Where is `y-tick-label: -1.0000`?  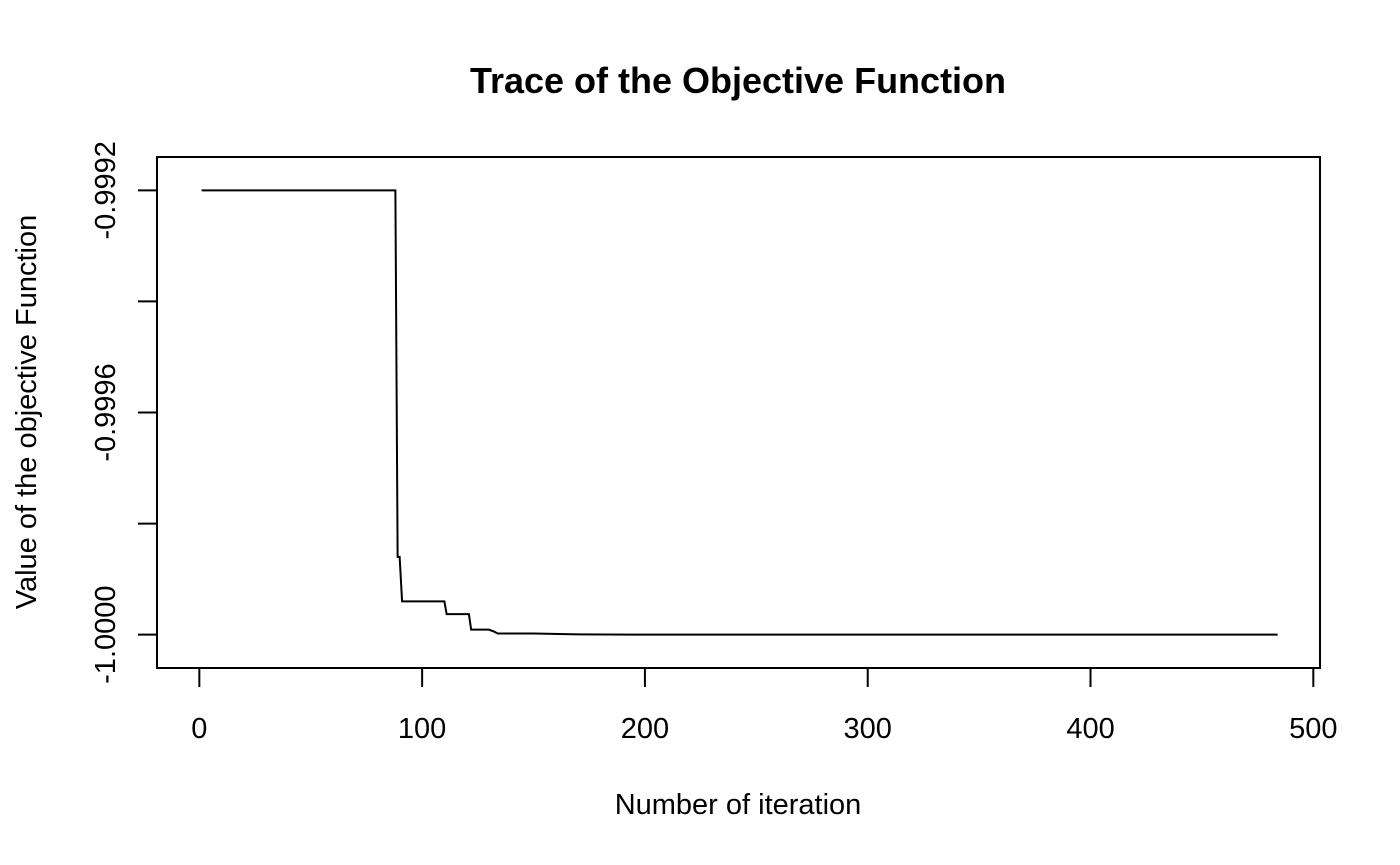 y-tick-label: -1.0000 is located at coordinates (106, 634).